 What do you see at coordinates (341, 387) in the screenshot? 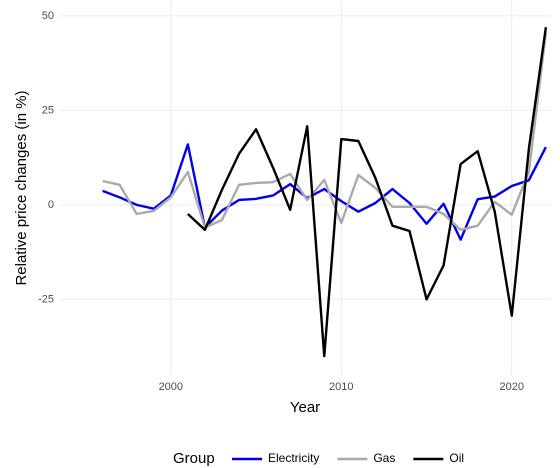
I see `x-tick-label: 2010` at bounding box center [341, 387].